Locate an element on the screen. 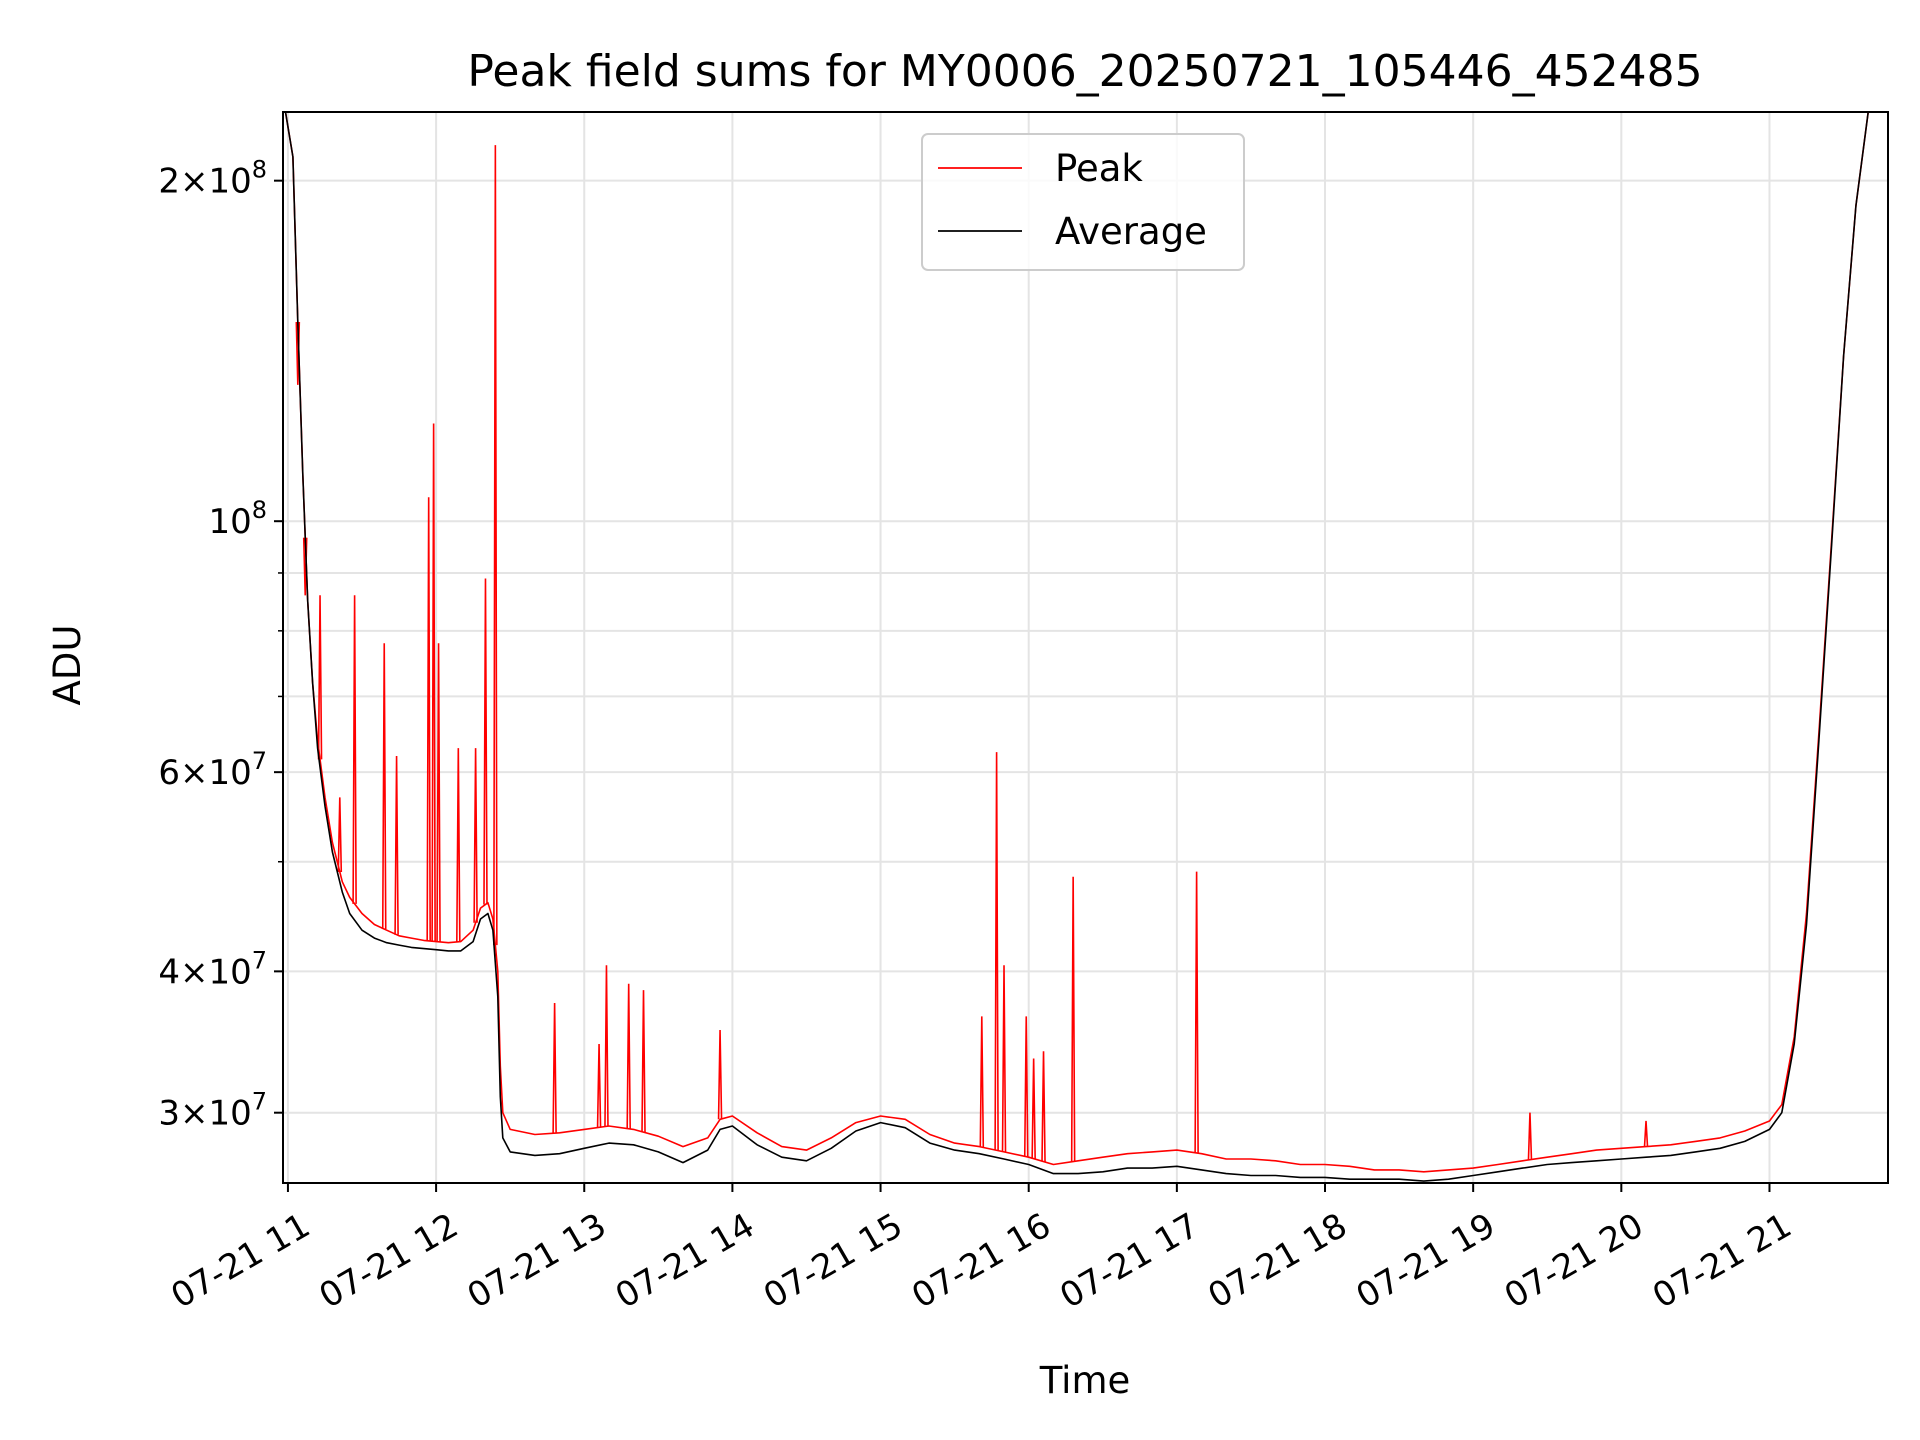 The image size is (1920, 1440). legend-label-average: Average is located at coordinates (1131, 231).